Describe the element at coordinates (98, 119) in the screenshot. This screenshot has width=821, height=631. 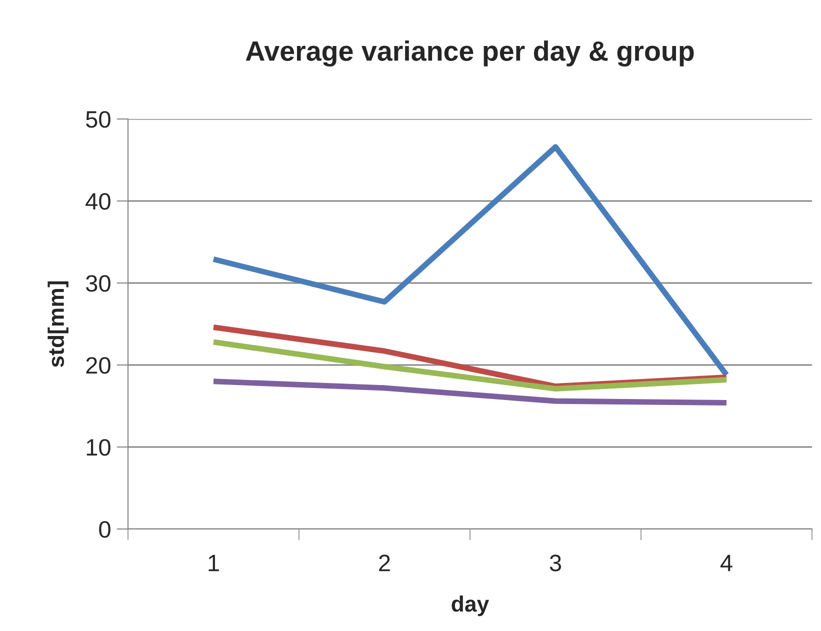
I see `y-tick-label: 50` at that location.